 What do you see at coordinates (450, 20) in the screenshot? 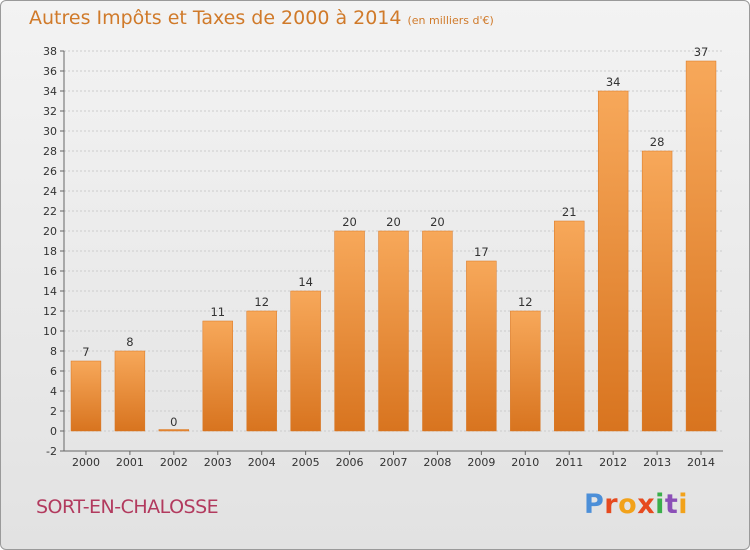
I see `title-unit: (en milliers d'€)` at bounding box center [450, 20].